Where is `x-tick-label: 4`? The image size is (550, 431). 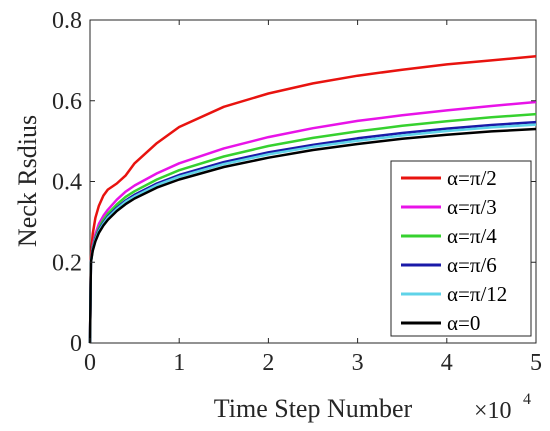 x-tick-label: 4 is located at coordinates (447, 363).